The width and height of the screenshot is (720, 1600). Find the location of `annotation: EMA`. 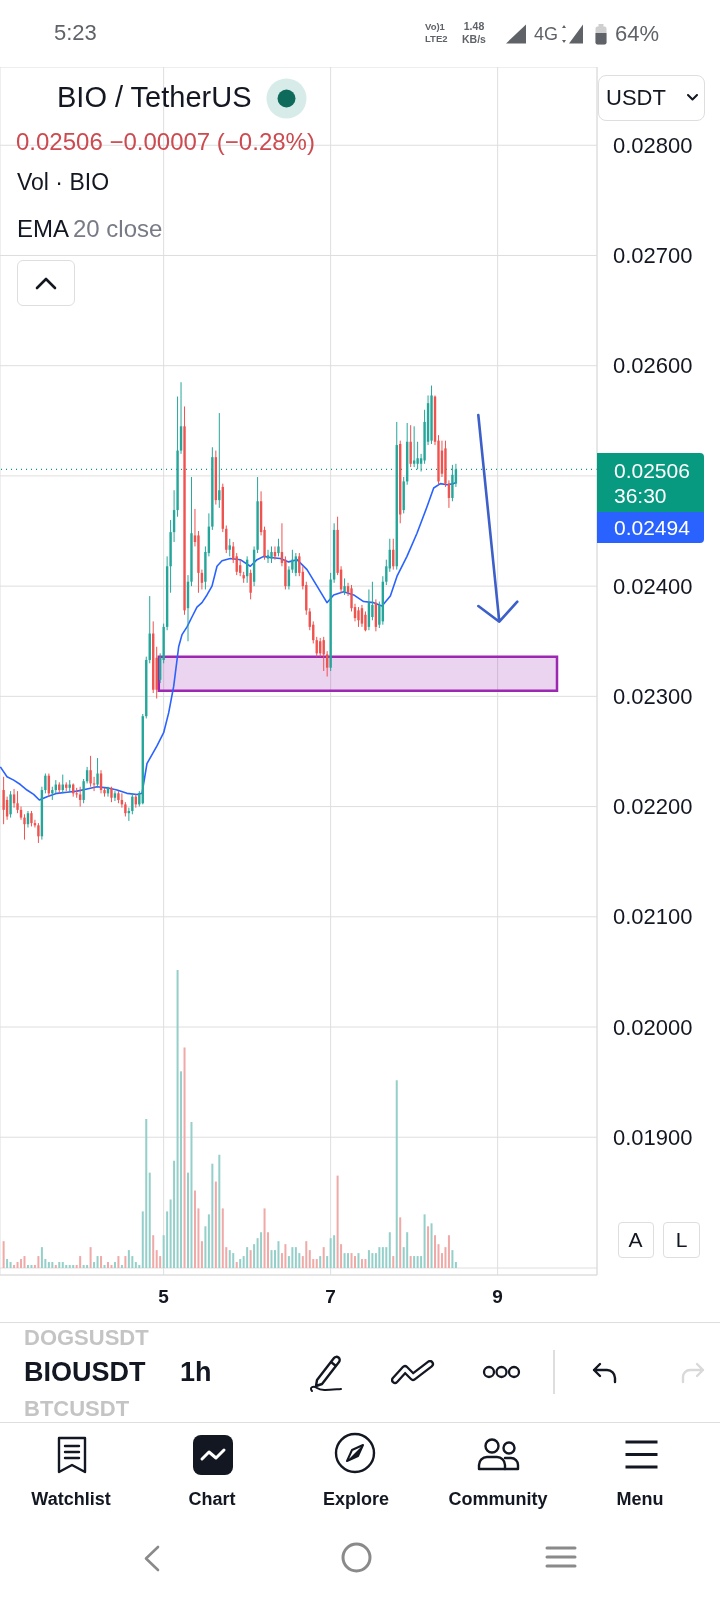

annotation: EMA is located at coordinates (43, 229).